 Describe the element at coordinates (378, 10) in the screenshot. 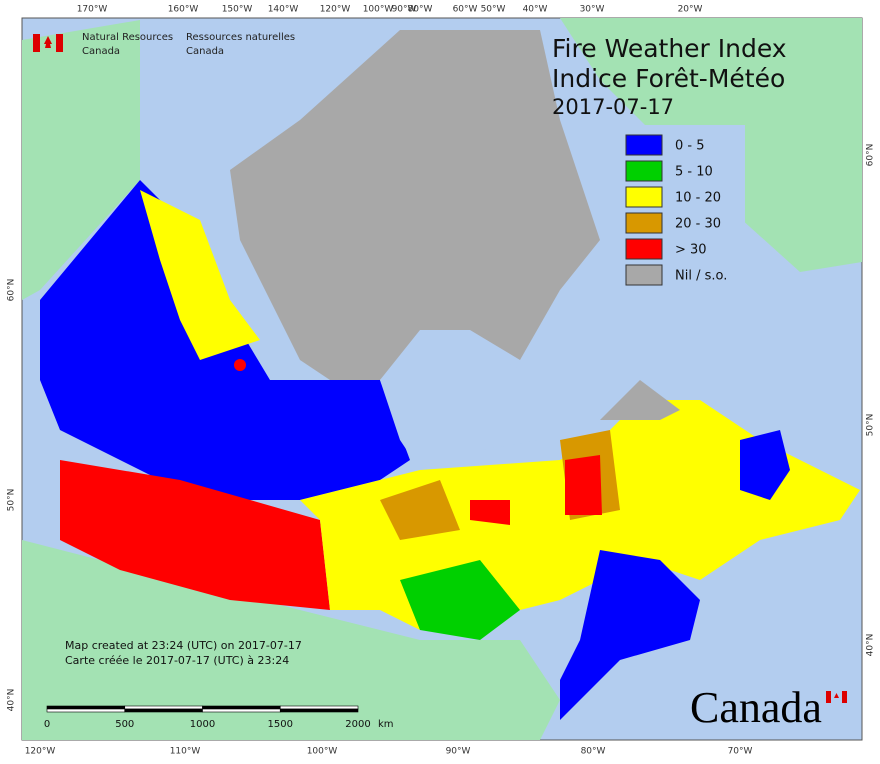

I see `top-longitude: 100°W` at that location.